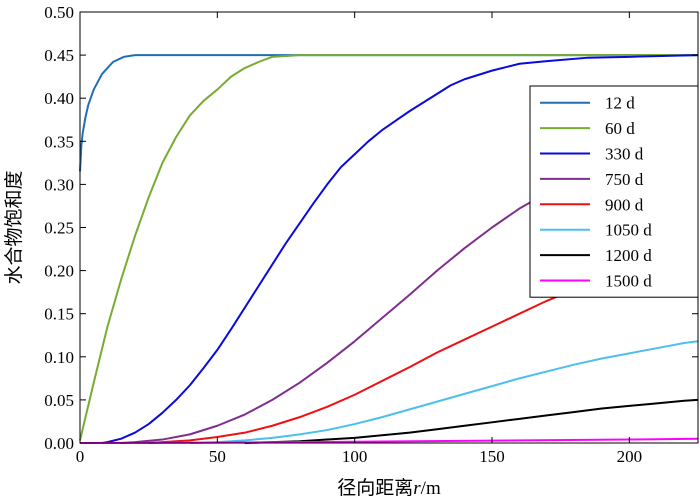 The height and width of the screenshot is (502, 700). What do you see at coordinates (624, 154) in the screenshot?
I see `legend-label: 330 d` at bounding box center [624, 154].